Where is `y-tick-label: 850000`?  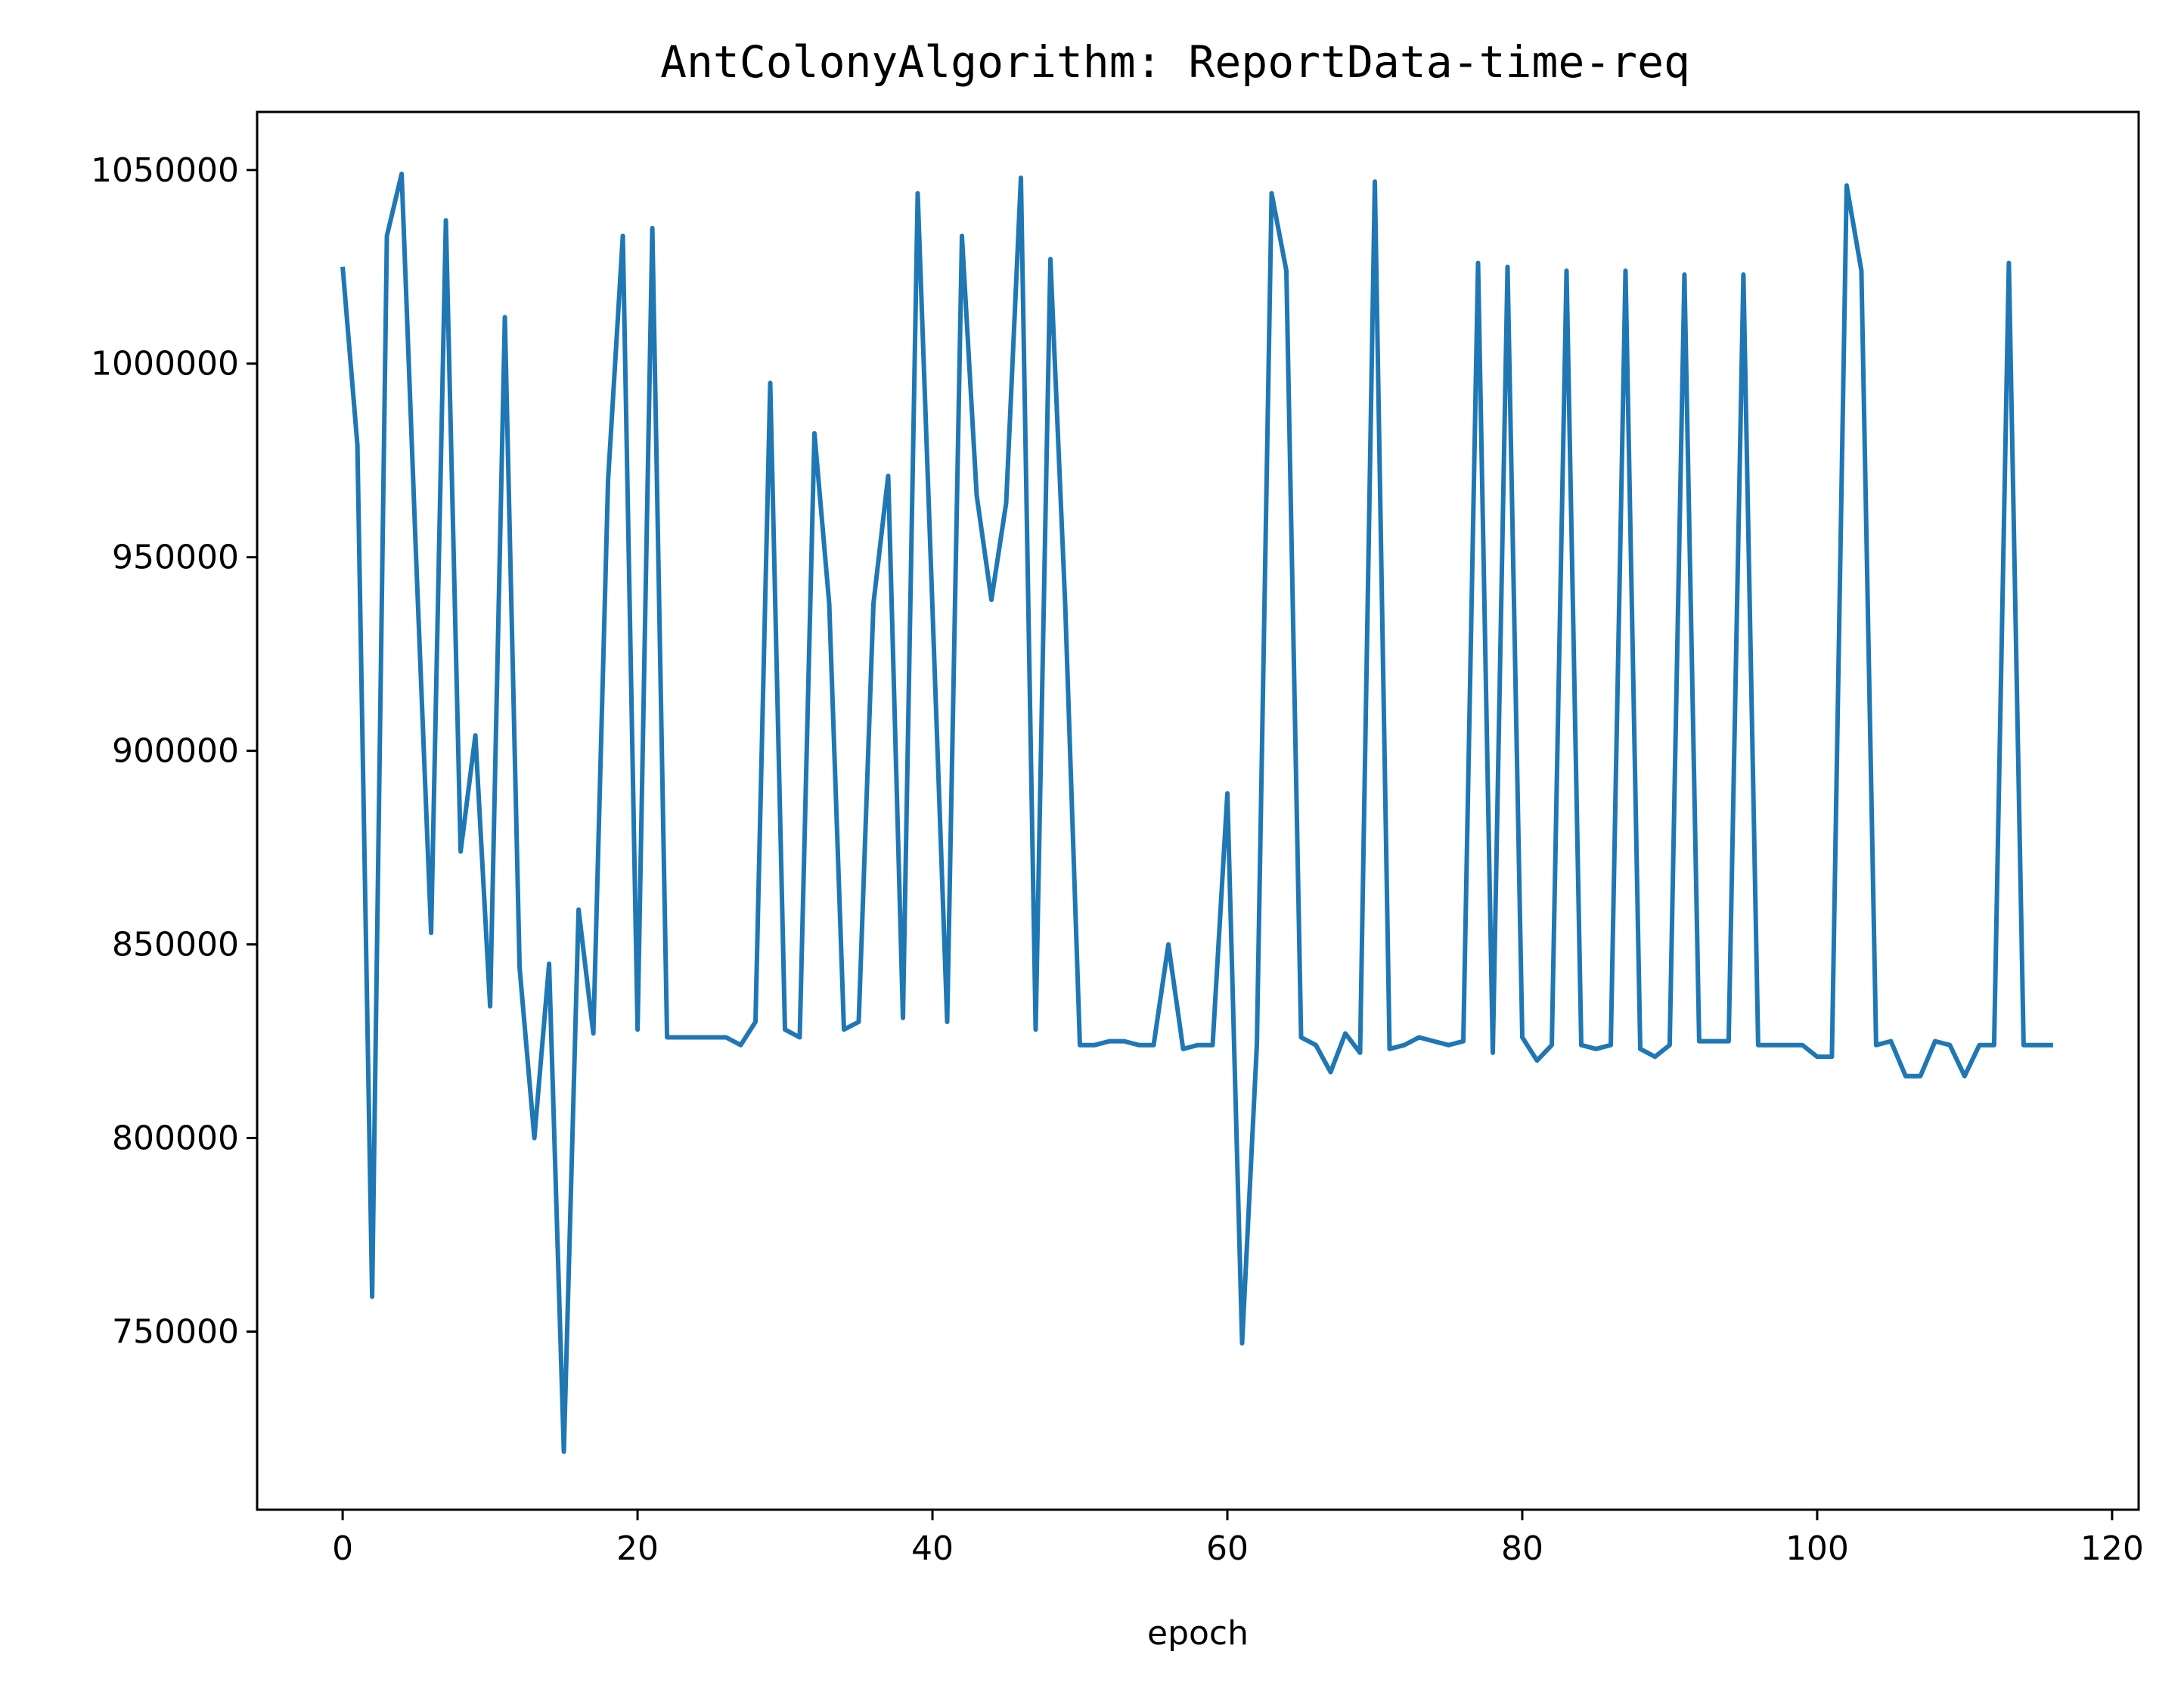 y-tick-label: 850000 is located at coordinates (175, 945).